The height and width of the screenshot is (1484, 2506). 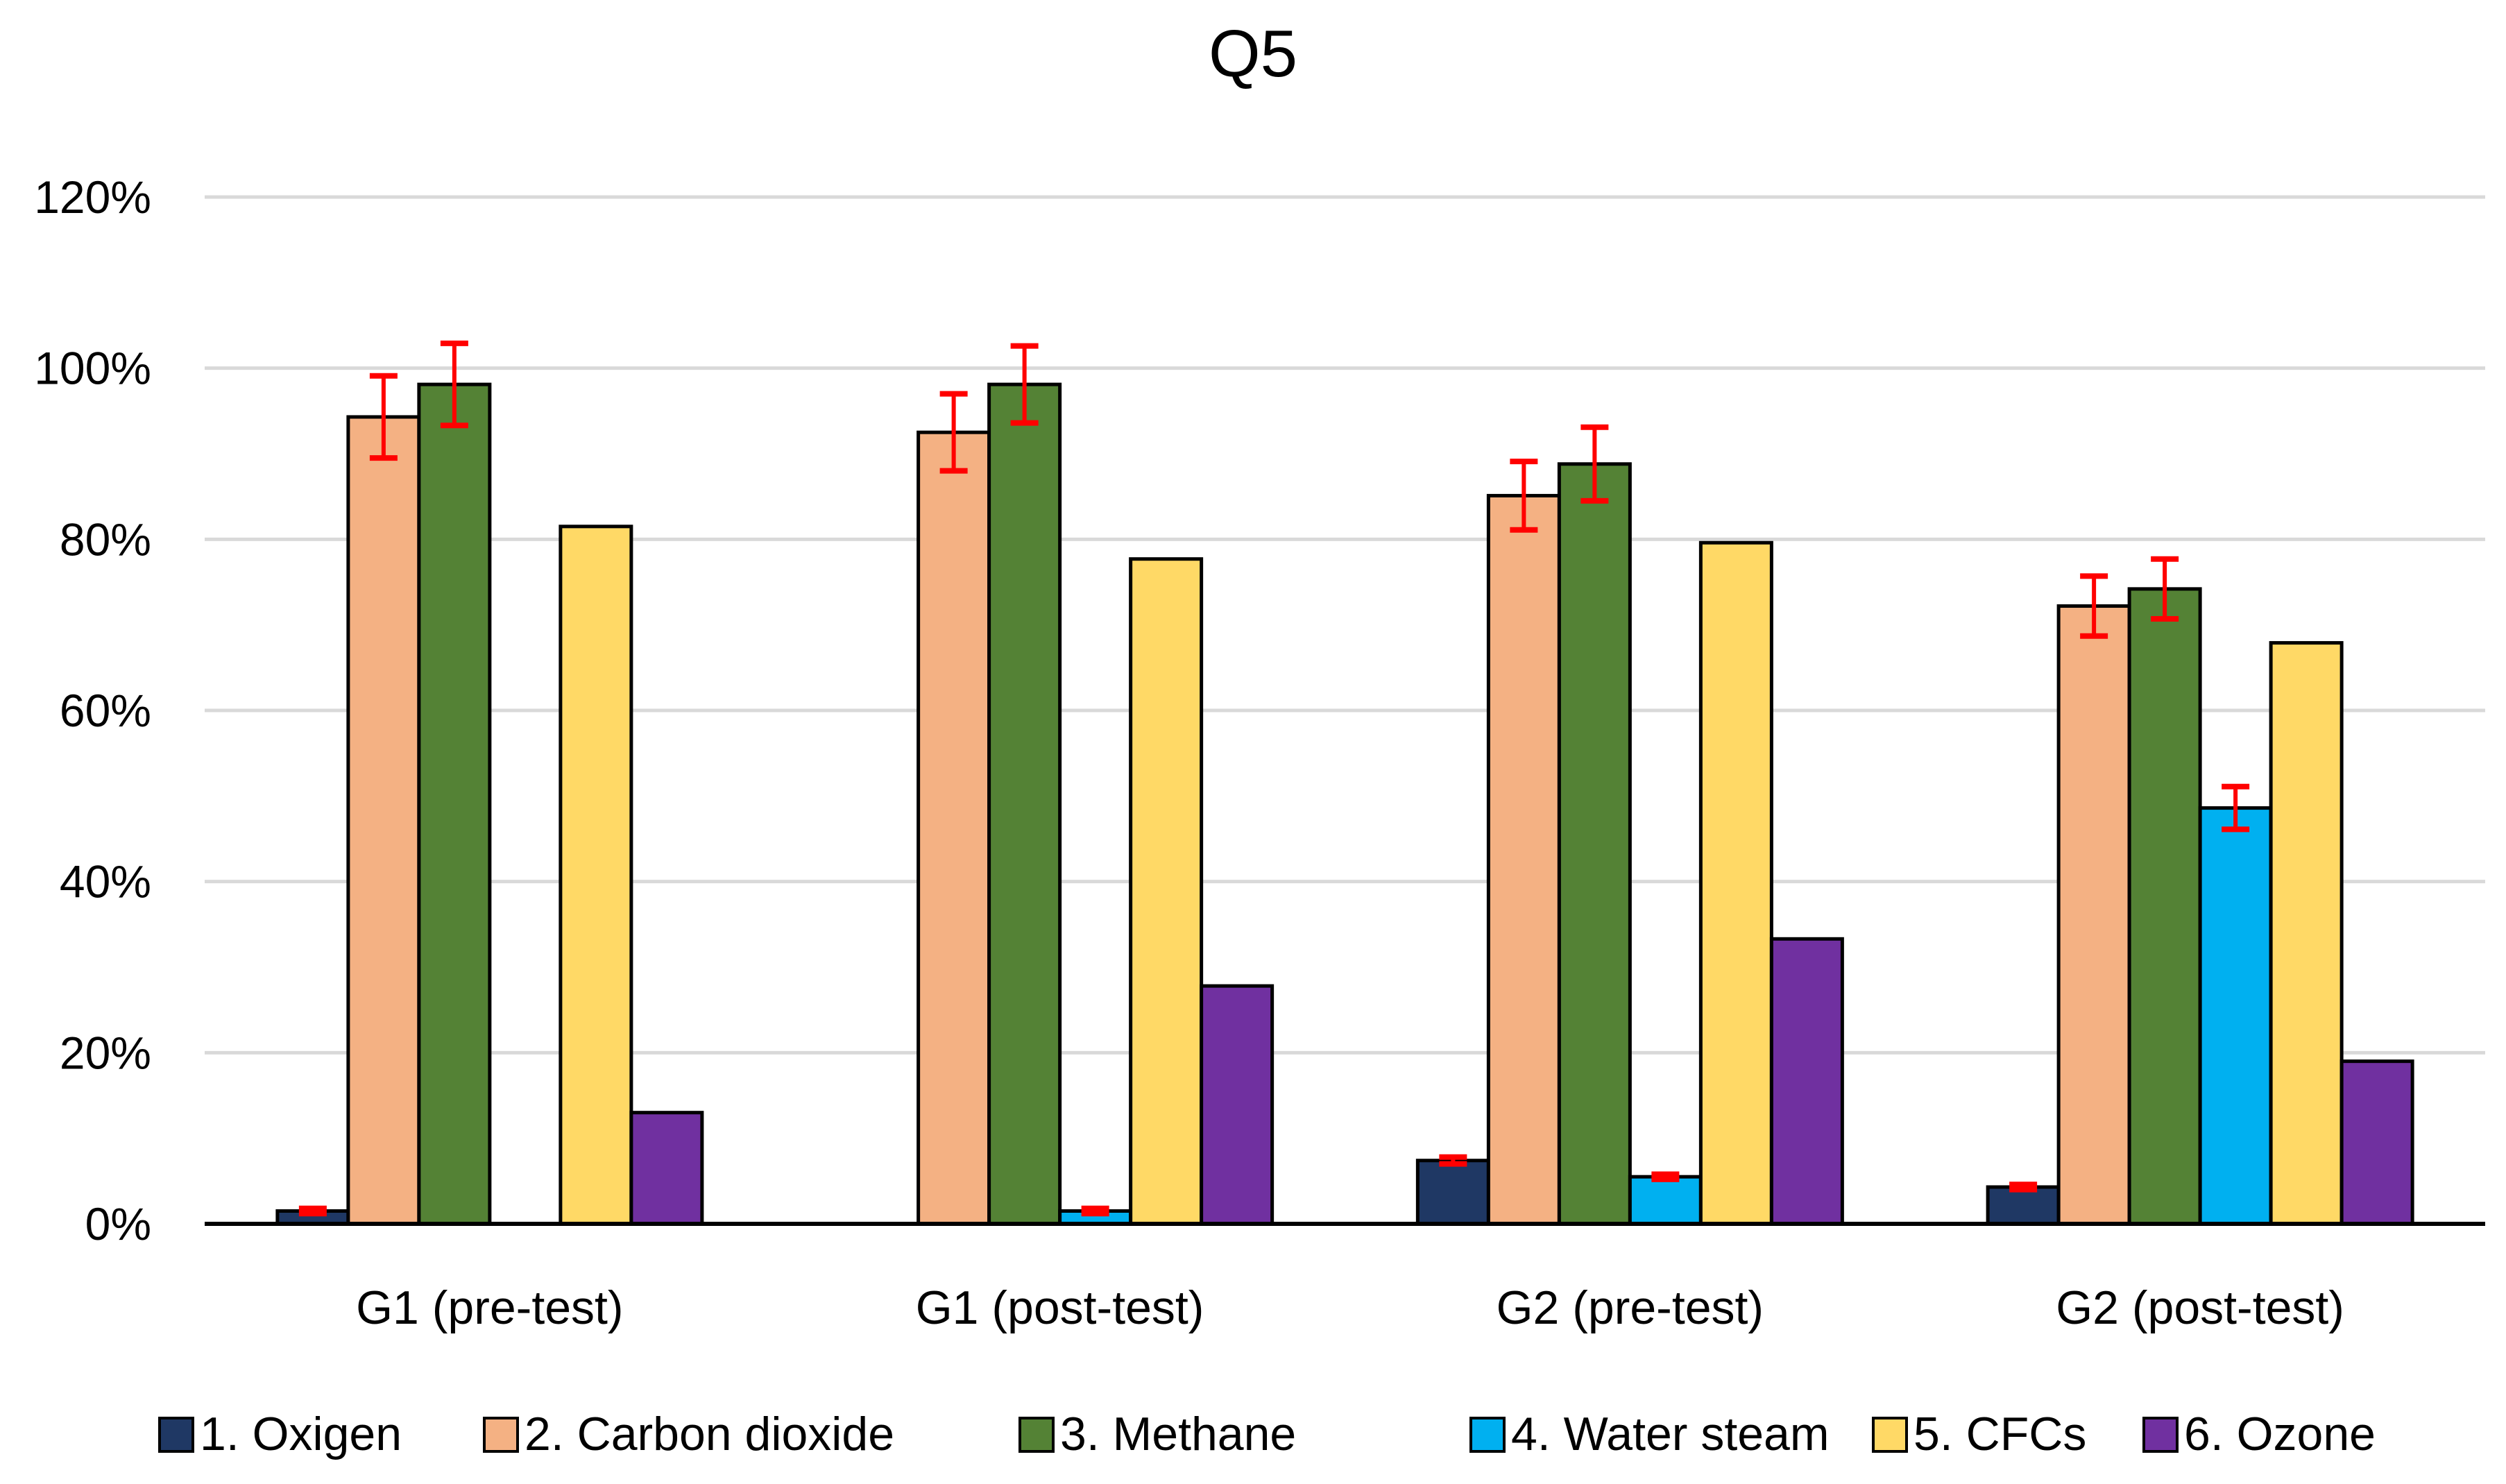 I want to click on legend-item: 2. Carbon dioxide, so click(x=688, y=1434).